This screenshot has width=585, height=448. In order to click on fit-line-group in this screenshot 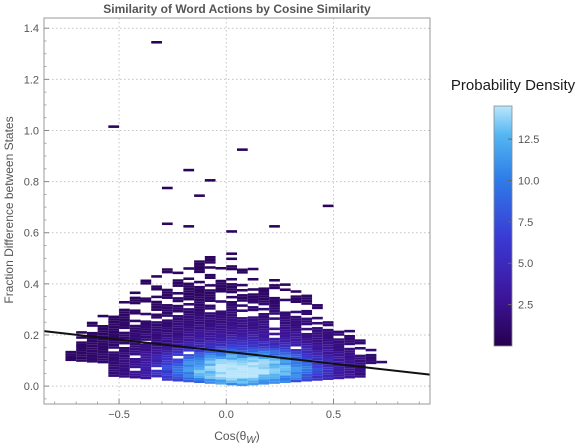, I will do `click(237, 353)`.